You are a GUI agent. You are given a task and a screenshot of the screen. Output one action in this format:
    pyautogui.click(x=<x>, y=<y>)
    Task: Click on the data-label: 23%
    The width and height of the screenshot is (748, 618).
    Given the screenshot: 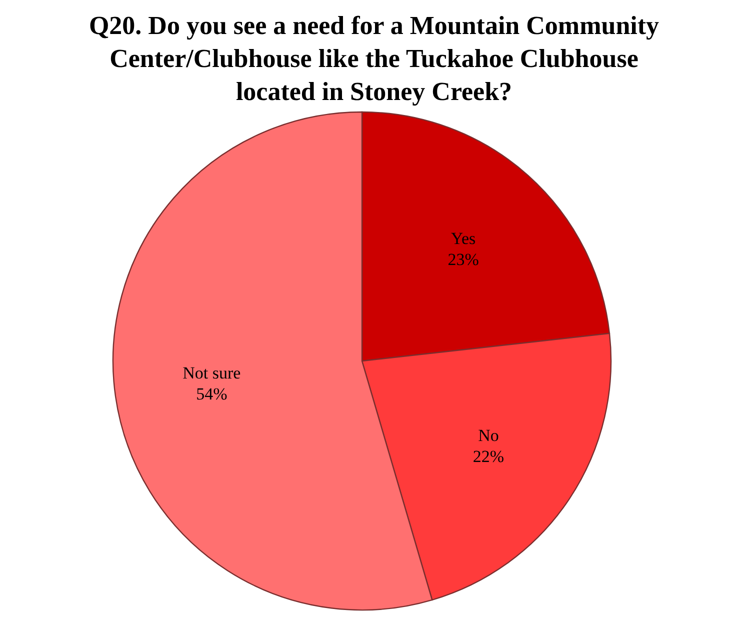 What is the action you would take?
    pyautogui.click(x=463, y=259)
    